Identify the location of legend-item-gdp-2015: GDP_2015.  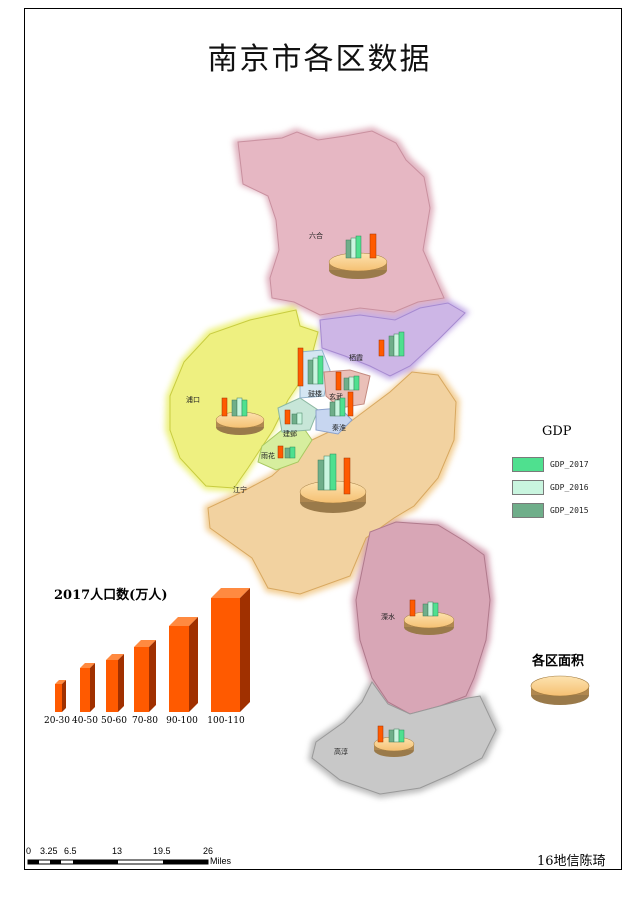
(562, 510).